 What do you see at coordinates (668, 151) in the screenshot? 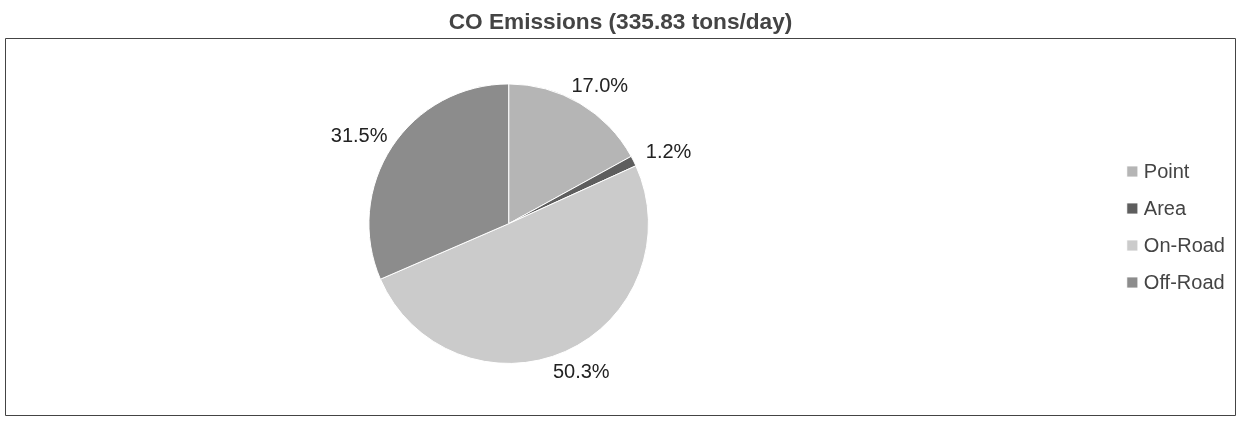
I see `data-label: 1.2%` at bounding box center [668, 151].